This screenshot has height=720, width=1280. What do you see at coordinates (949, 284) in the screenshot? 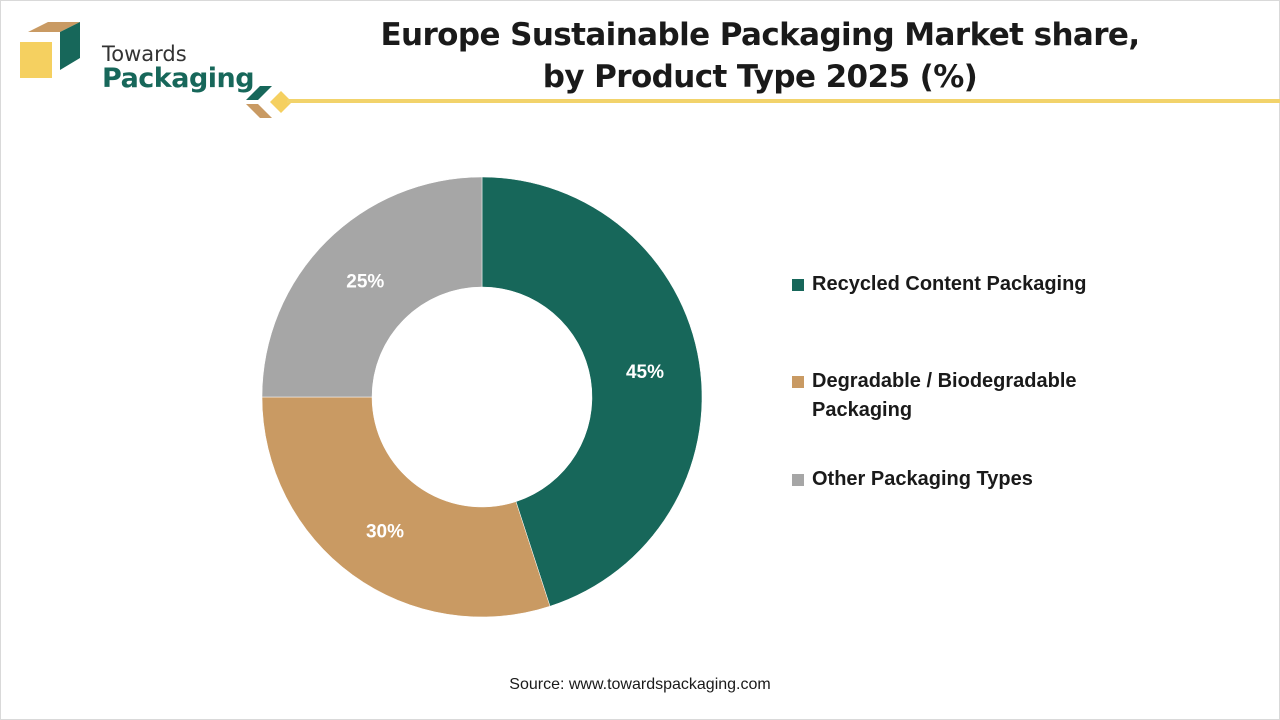
I see `legend-label-recycled: Recycled Content Packaging` at bounding box center [949, 284].